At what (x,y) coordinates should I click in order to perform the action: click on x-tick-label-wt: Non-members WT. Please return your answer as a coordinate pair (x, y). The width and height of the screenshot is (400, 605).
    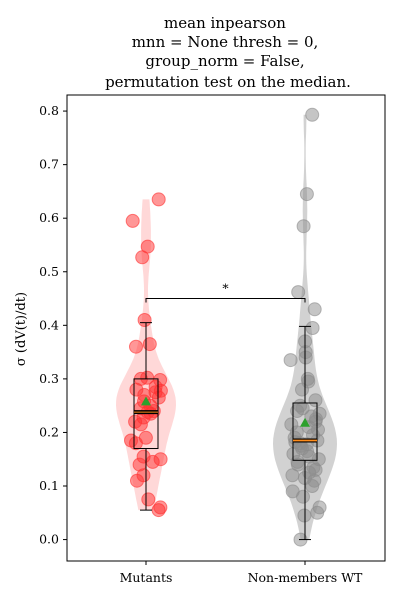
    Looking at the image, I should click on (305, 577).